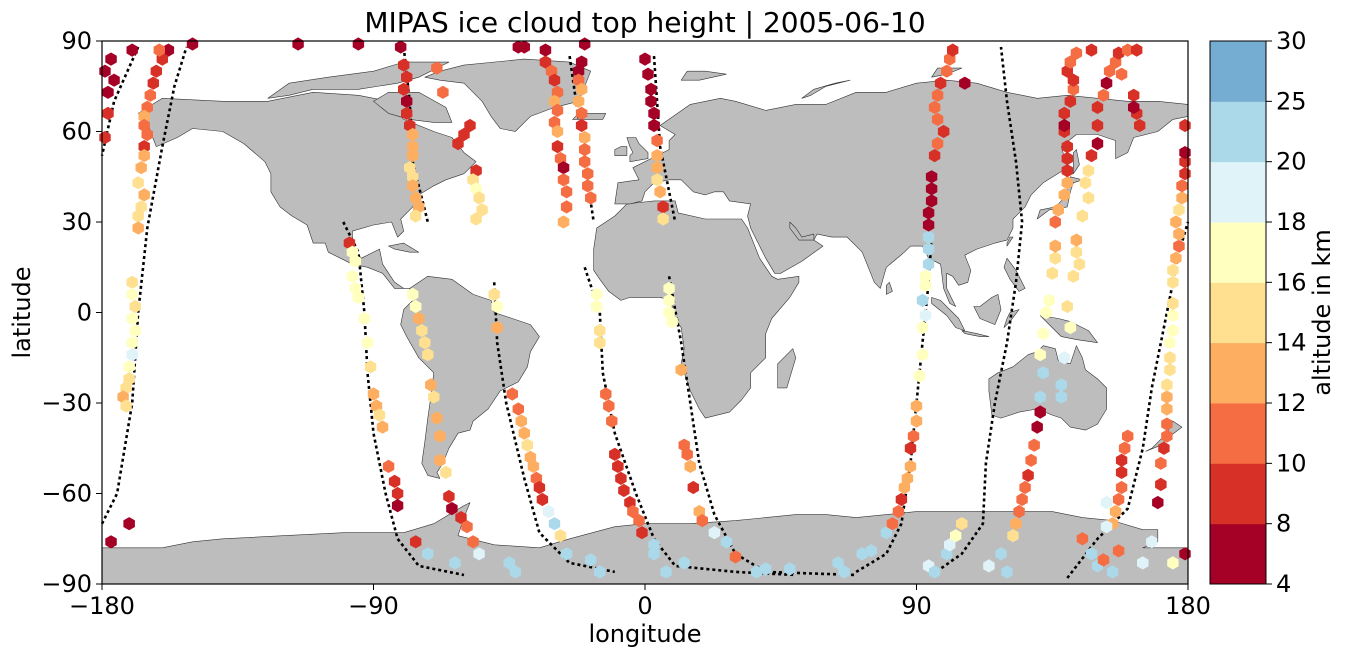 The width and height of the screenshot is (1345, 661). Describe the element at coordinates (1291, 101) in the screenshot. I see `colorbar-tick-label: 25` at that location.